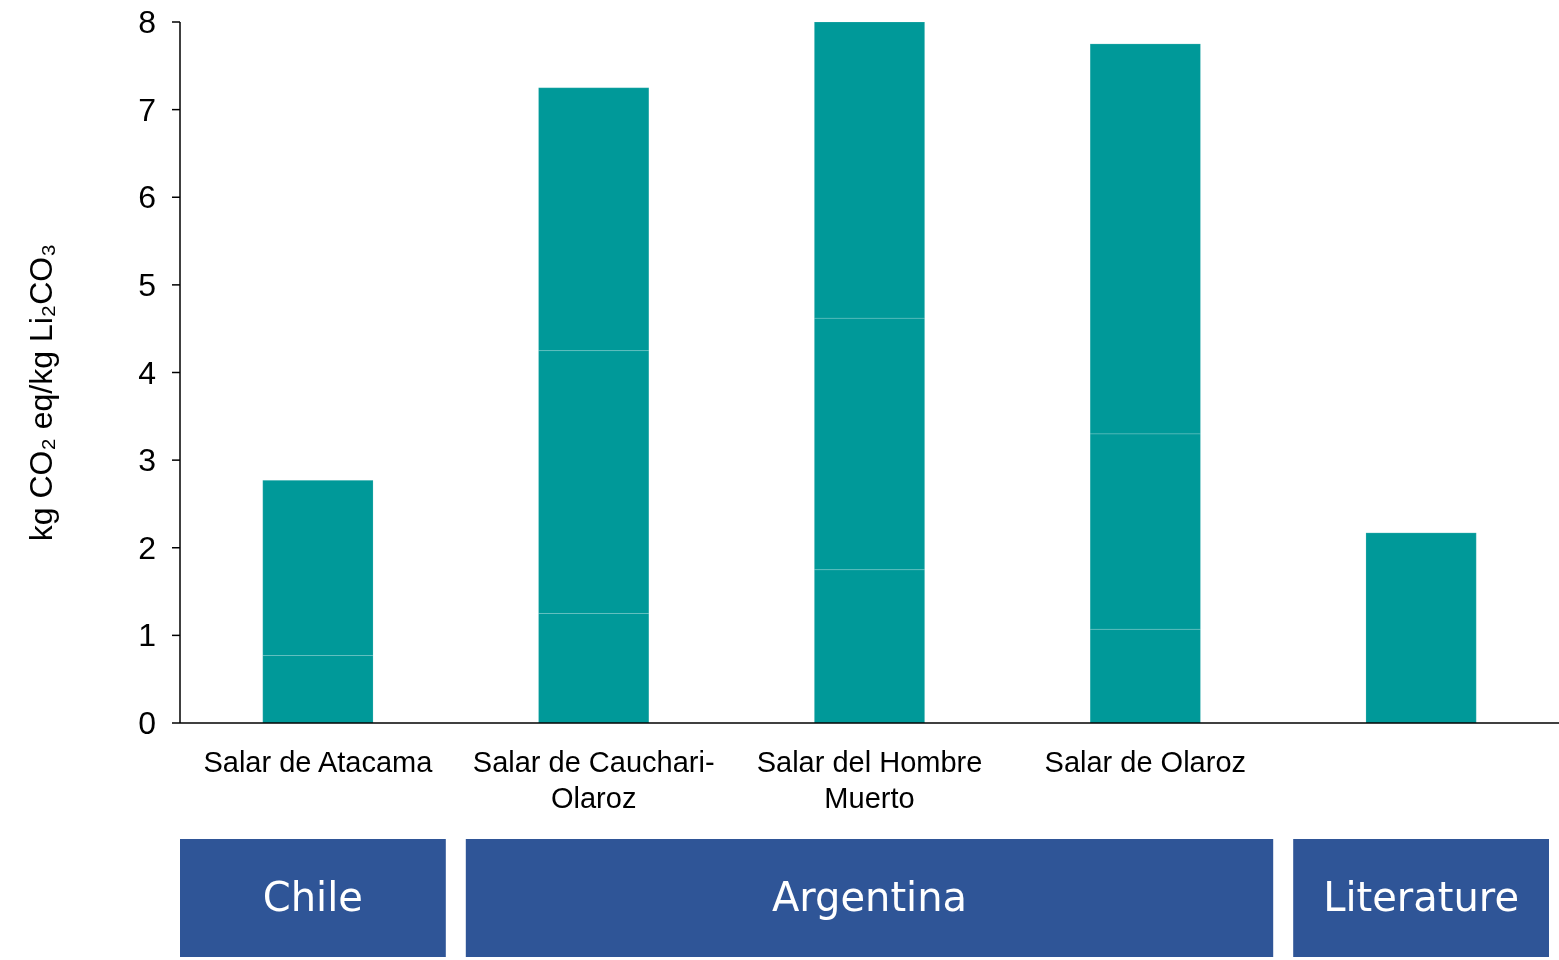  I want to click on bar, so click(1421, 628).